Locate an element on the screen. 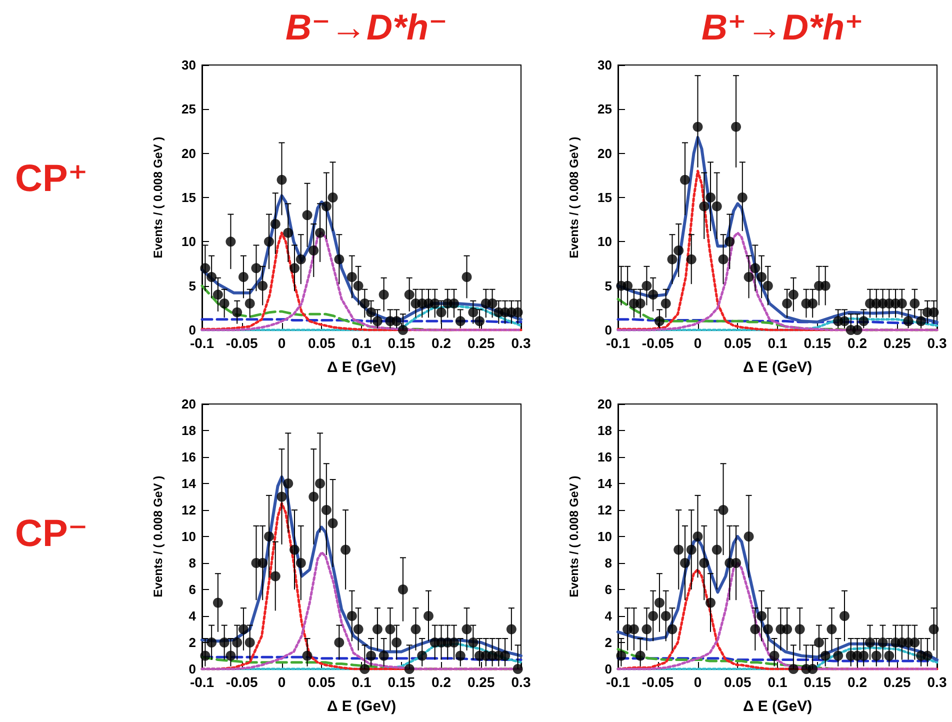  y-tick-label: 14 is located at coordinates (605, 483).